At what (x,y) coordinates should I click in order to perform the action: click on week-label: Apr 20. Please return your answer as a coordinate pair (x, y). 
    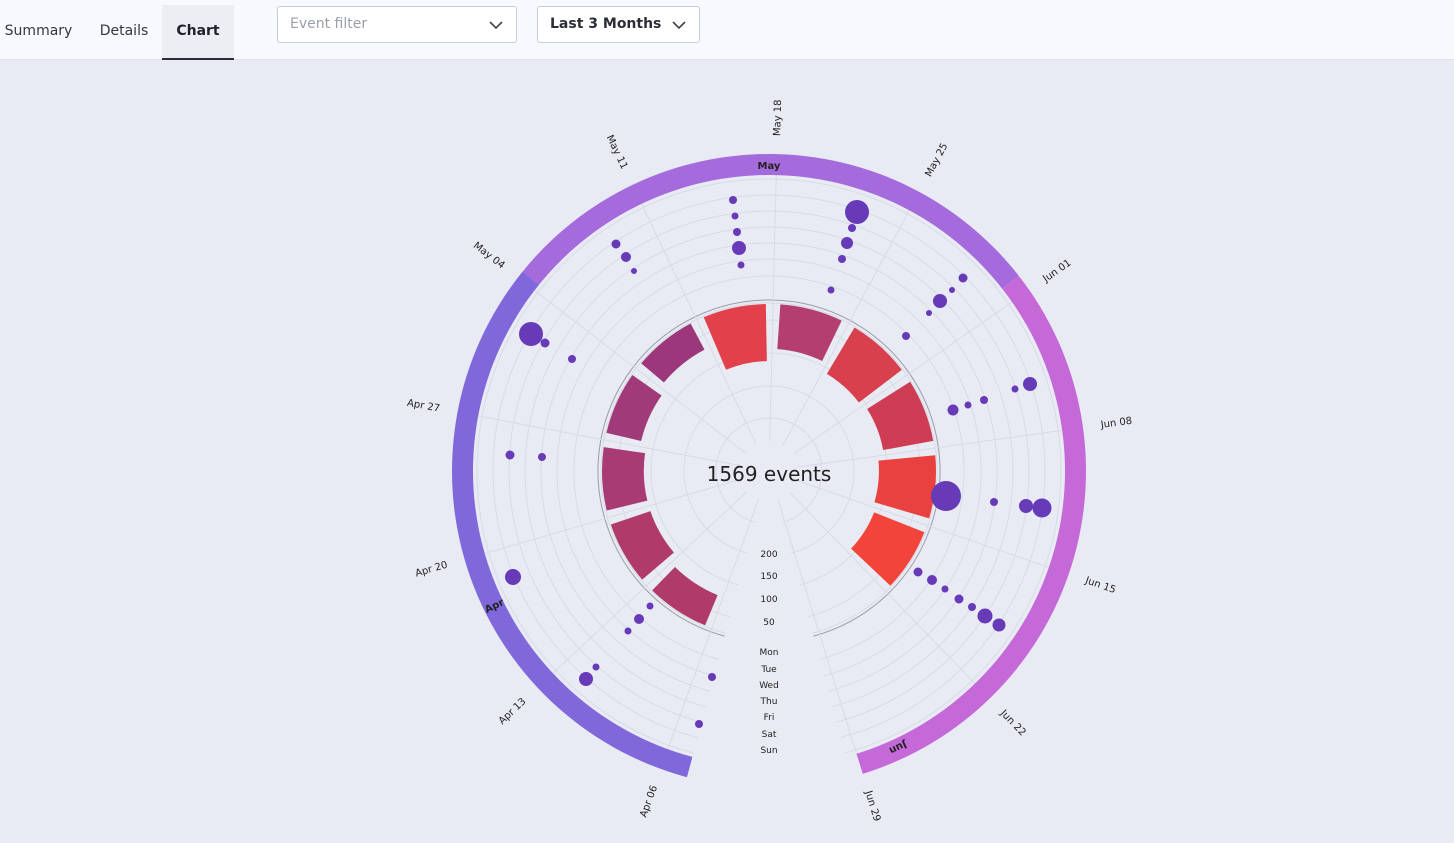
    Looking at the image, I should click on (431, 570).